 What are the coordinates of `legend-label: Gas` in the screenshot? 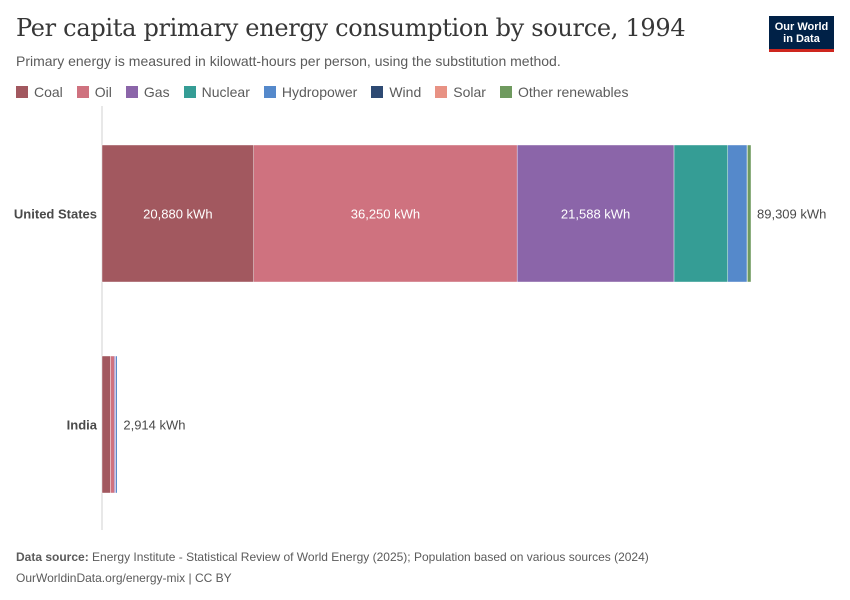 It's located at (156, 92).